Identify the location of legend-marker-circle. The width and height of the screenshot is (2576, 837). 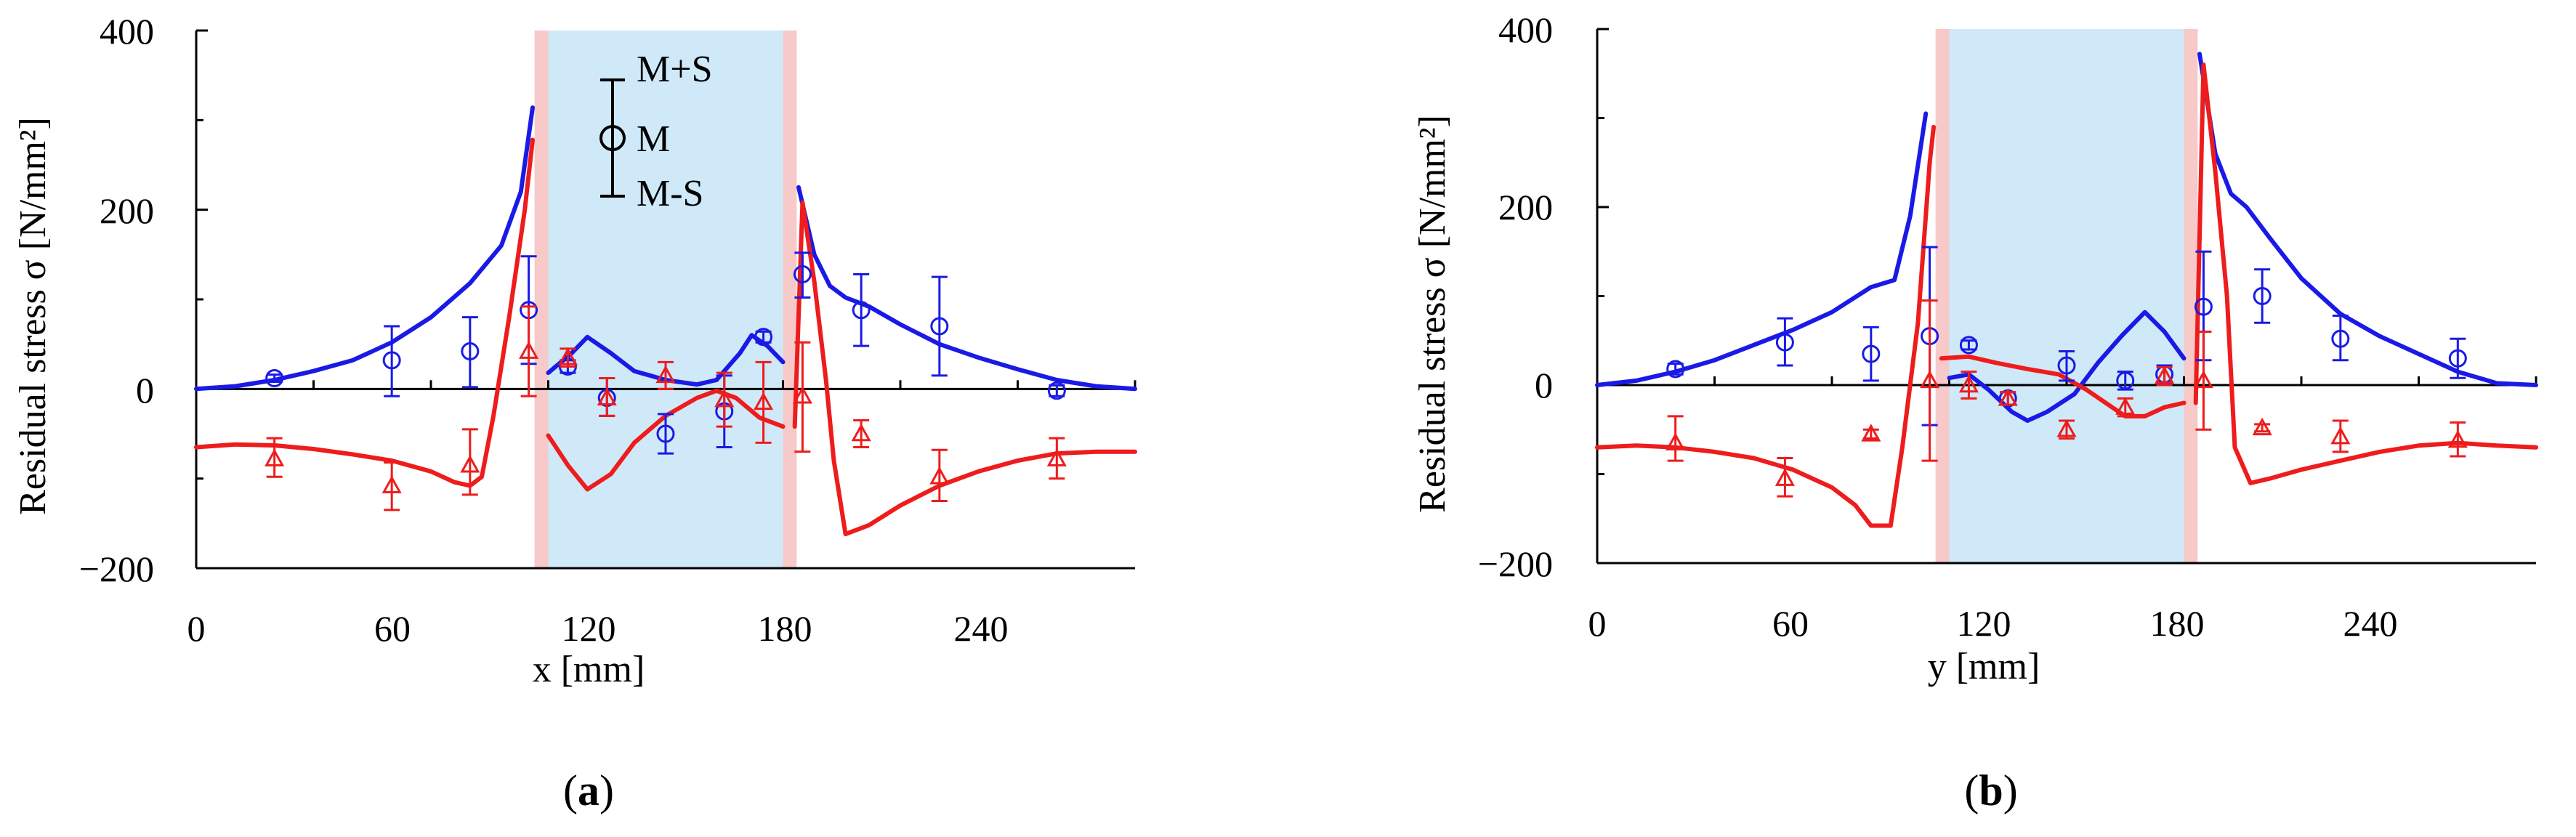
(613, 138).